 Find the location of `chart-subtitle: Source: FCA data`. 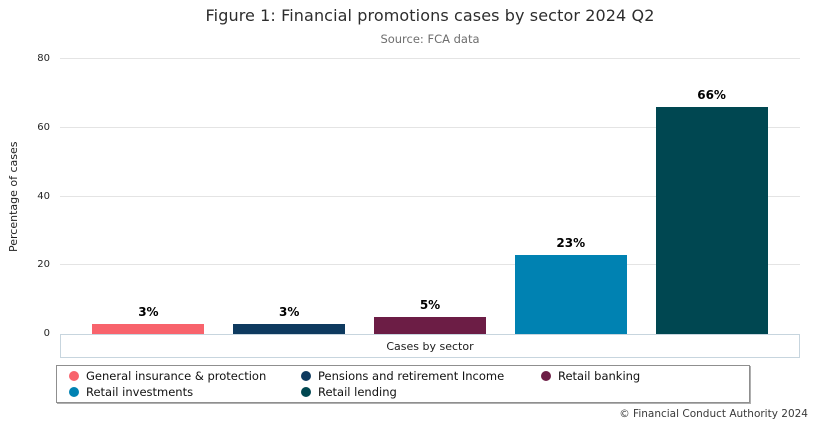

chart-subtitle: Source: FCA data is located at coordinates (430, 39).